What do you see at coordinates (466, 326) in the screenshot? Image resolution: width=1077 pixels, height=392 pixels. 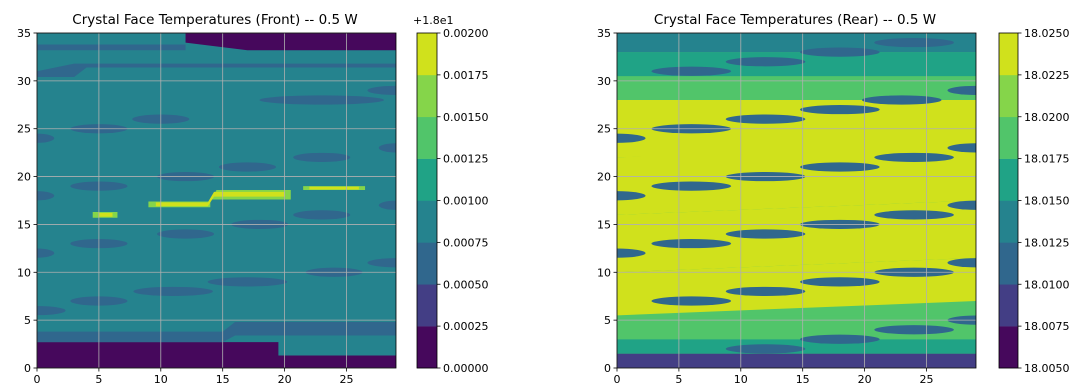 I see `colorbar-tick-label: 0.00025` at bounding box center [466, 326].